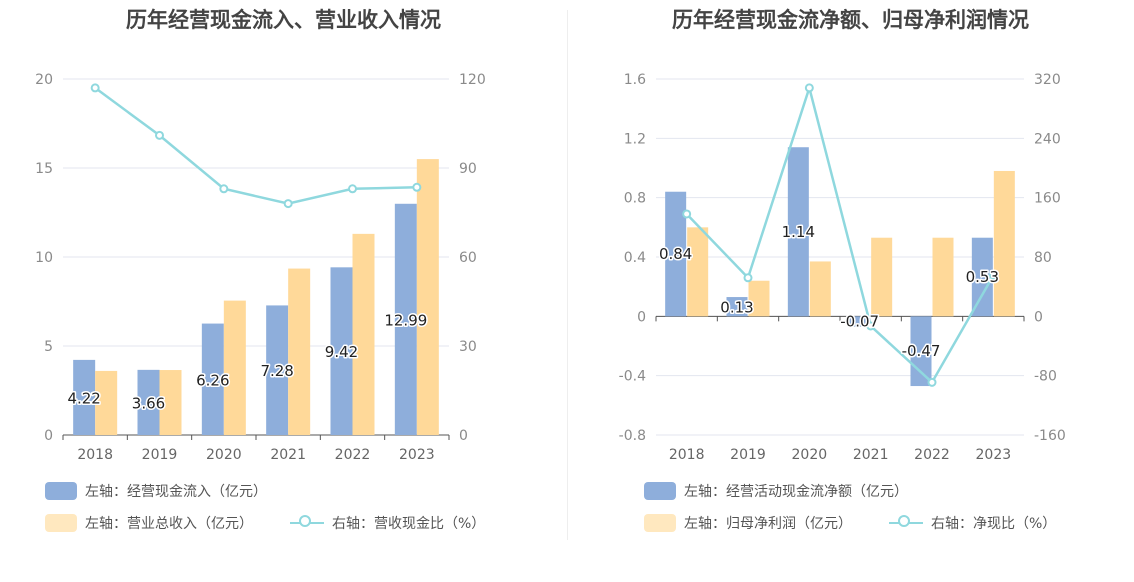  Describe the element at coordinates (1050, 436) in the screenshot. I see `y-tick-right: -160` at that location.